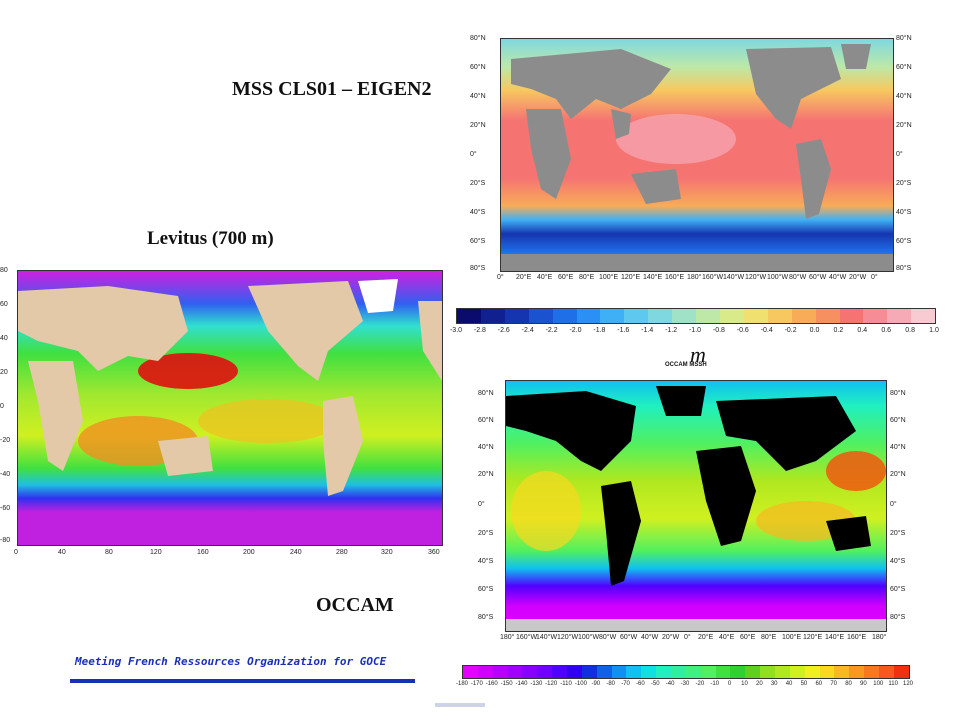 The height and width of the screenshot is (720, 960). What do you see at coordinates (675, 277) in the screenshot?
I see `mss-lon-label: 160°E` at bounding box center [675, 277].